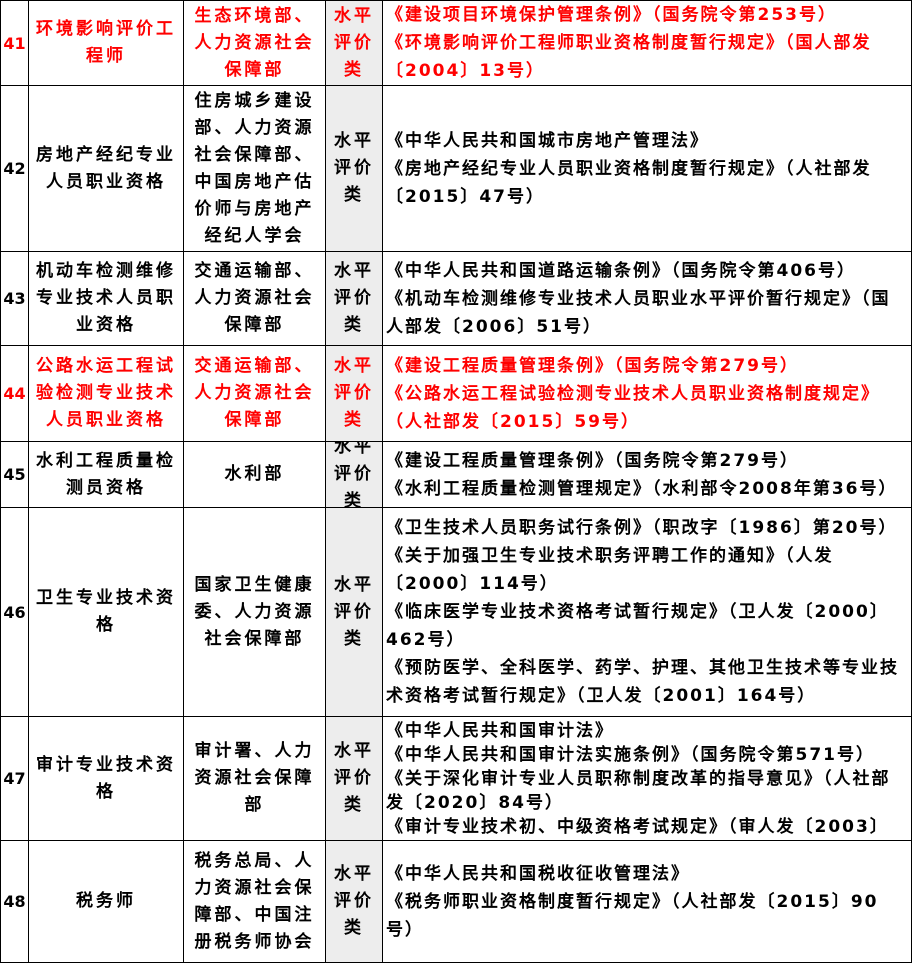 Image resolution: width=912 pixels, height=972 pixels. Describe the element at coordinates (632, 915) in the screenshot. I see `basis-citation: 《税务师职业资格制度暂行规定》（人社部发〔2015〕90号）` at that location.